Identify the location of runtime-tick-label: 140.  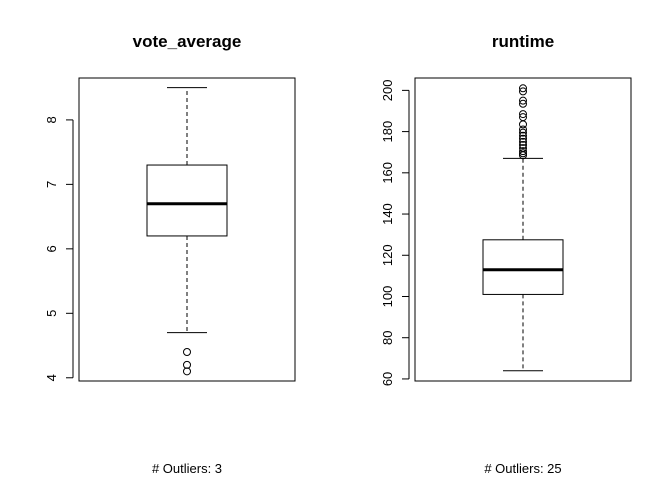
(387, 214).